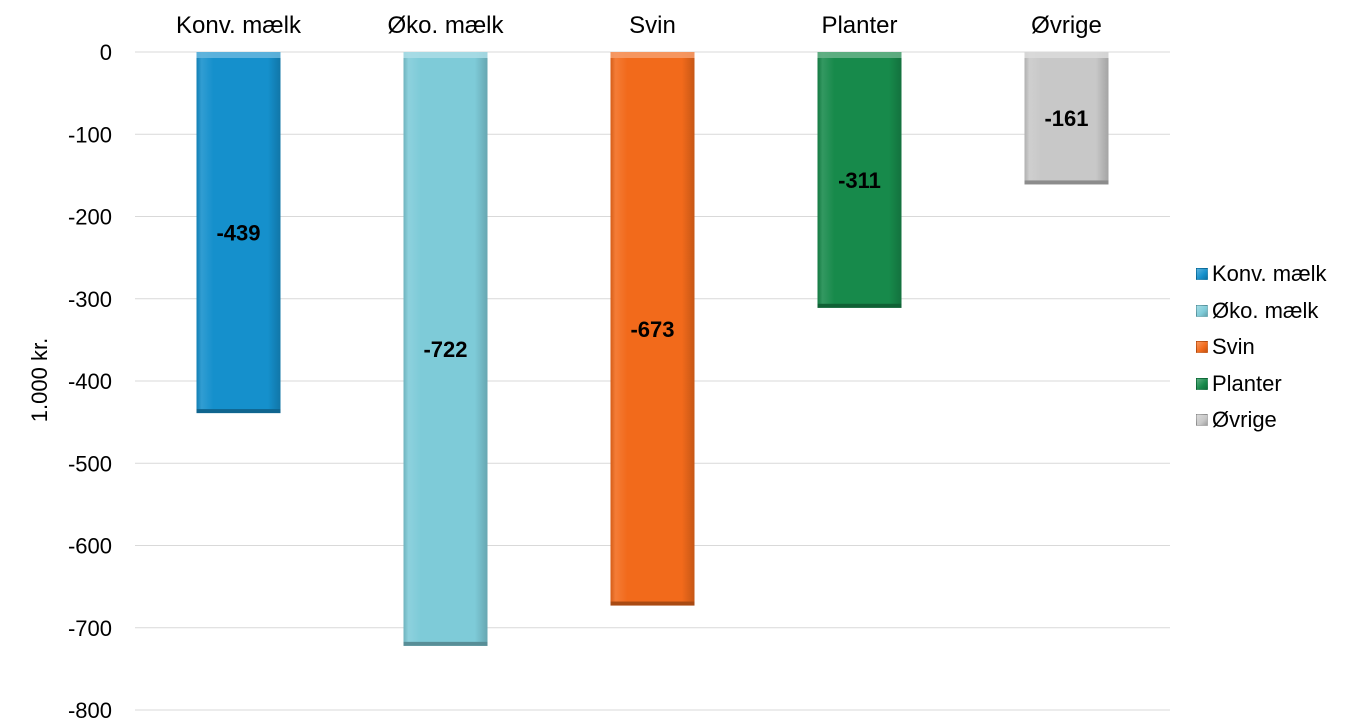 This screenshot has height=723, width=1360. I want to click on y-tick-label: -700, so click(90, 628).